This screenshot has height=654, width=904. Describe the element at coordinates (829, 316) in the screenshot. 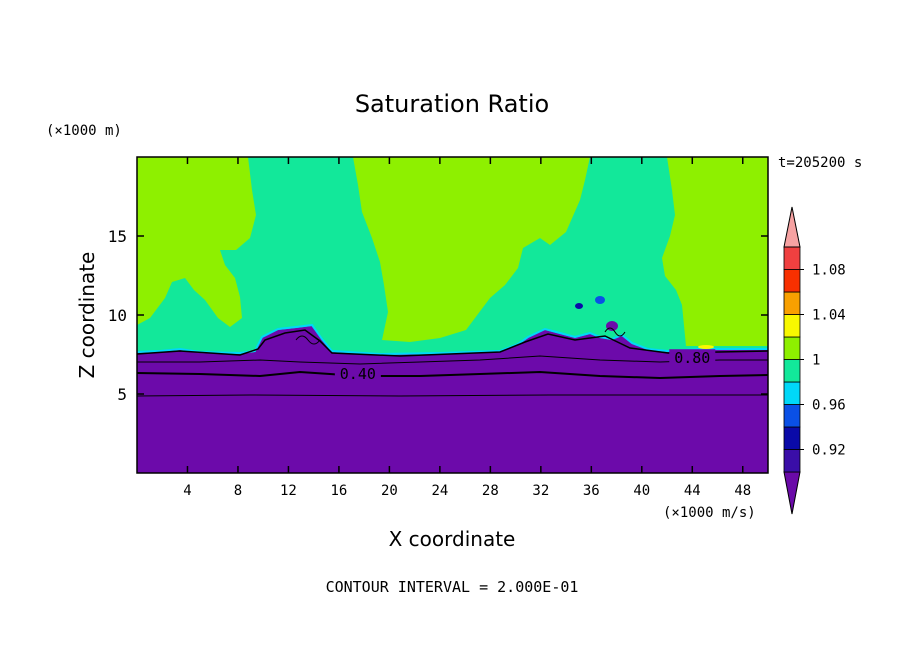

I see `colorbar-label: 1.04` at that location.